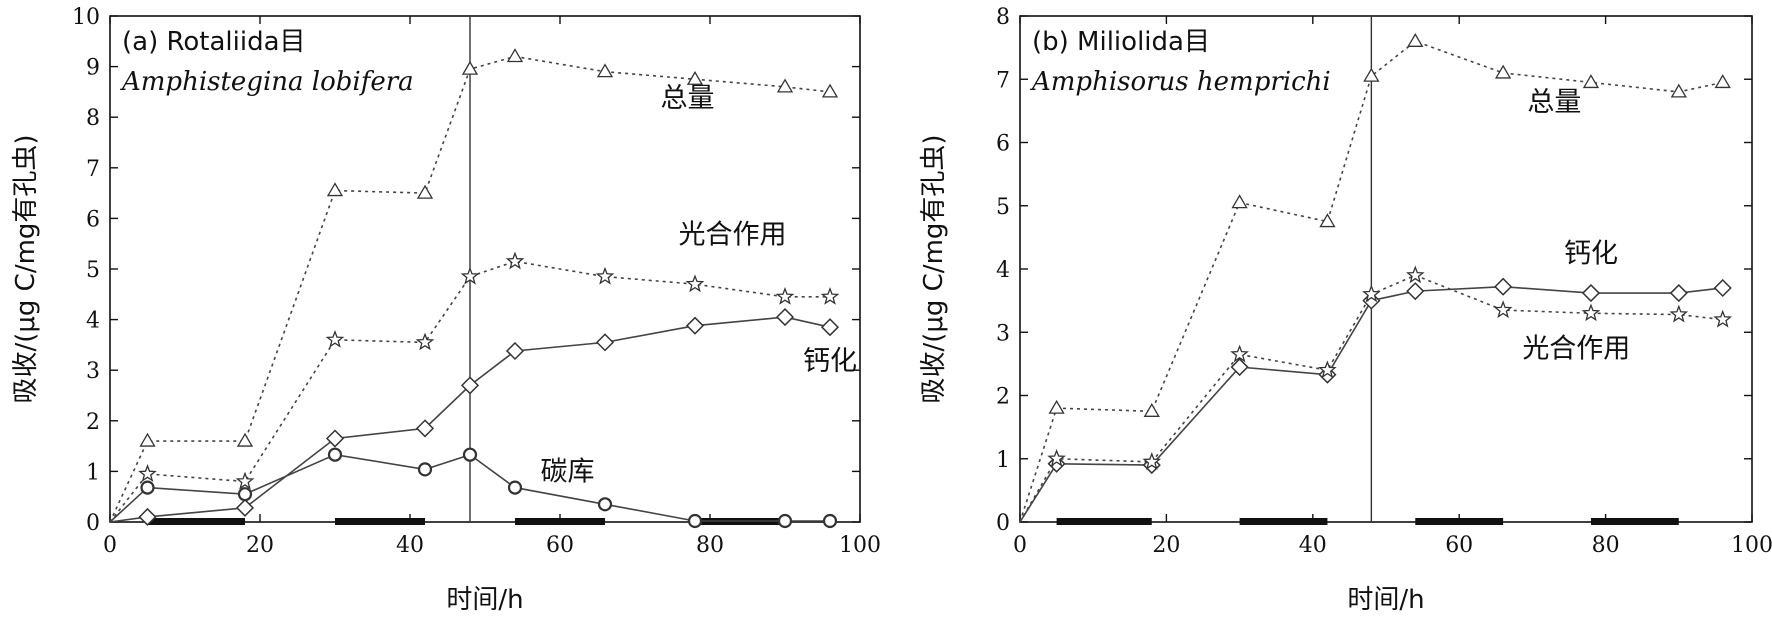 The height and width of the screenshot is (624, 1772). What do you see at coordinates (86, 17) in the screenshot?
I see `y-tick-label: 10` at bounding box center [86, 17].